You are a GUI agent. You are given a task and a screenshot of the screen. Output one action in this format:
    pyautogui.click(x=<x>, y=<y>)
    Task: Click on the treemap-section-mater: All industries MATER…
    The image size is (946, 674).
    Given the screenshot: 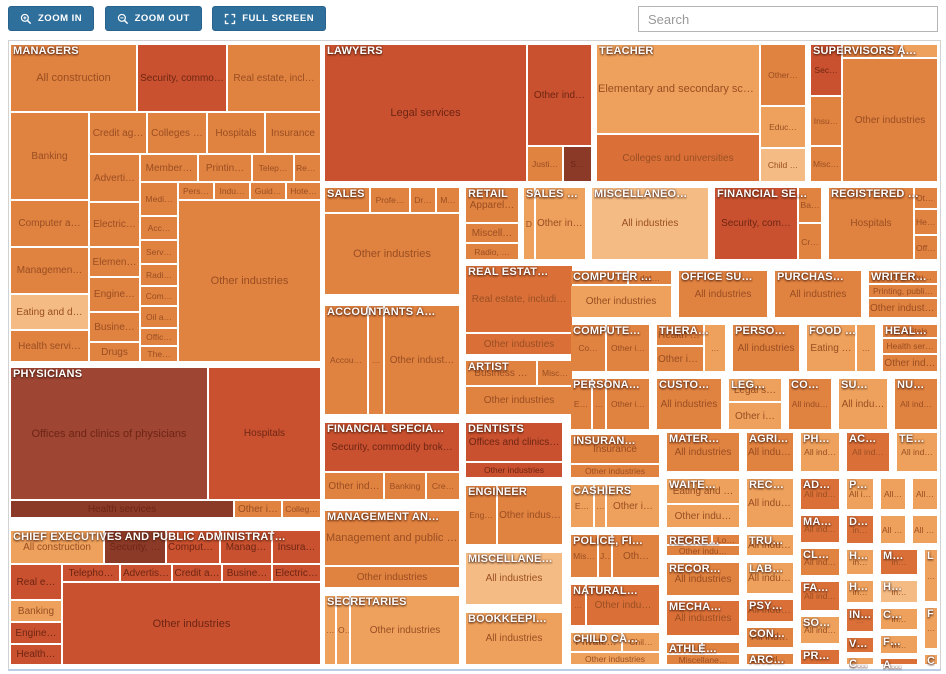 What is the action you would take?
    pyautogui.click(x=703, y=452)
    